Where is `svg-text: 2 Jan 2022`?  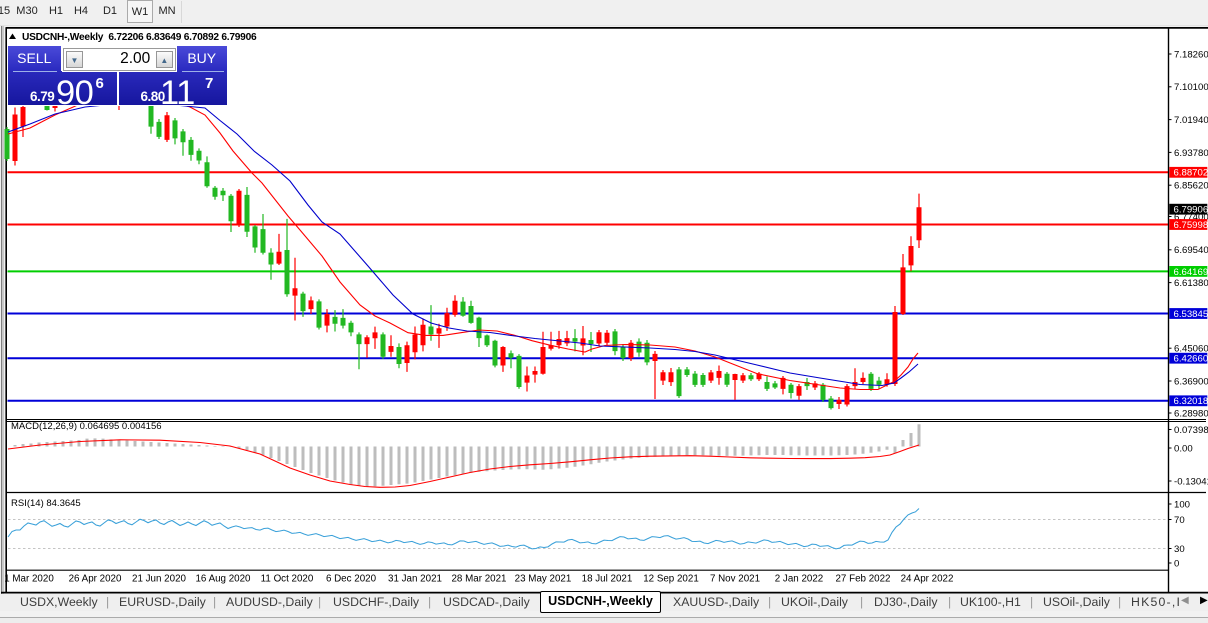 svg-text: 2 Jan 2022 is located at coordinates (799, 579).